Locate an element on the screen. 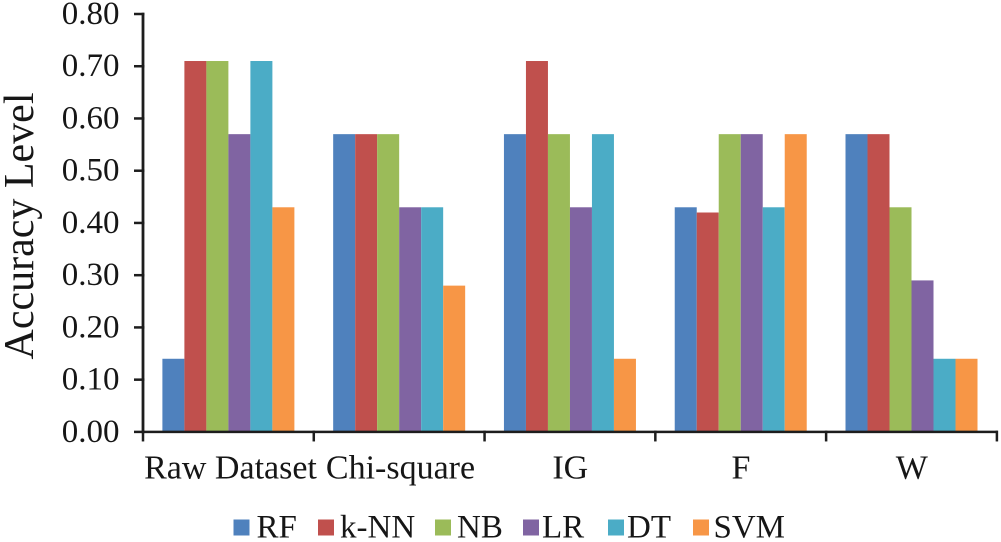 This screenshot has height=542, width=1001. svg-text: 0.80 is located at coordinates (91, 16).